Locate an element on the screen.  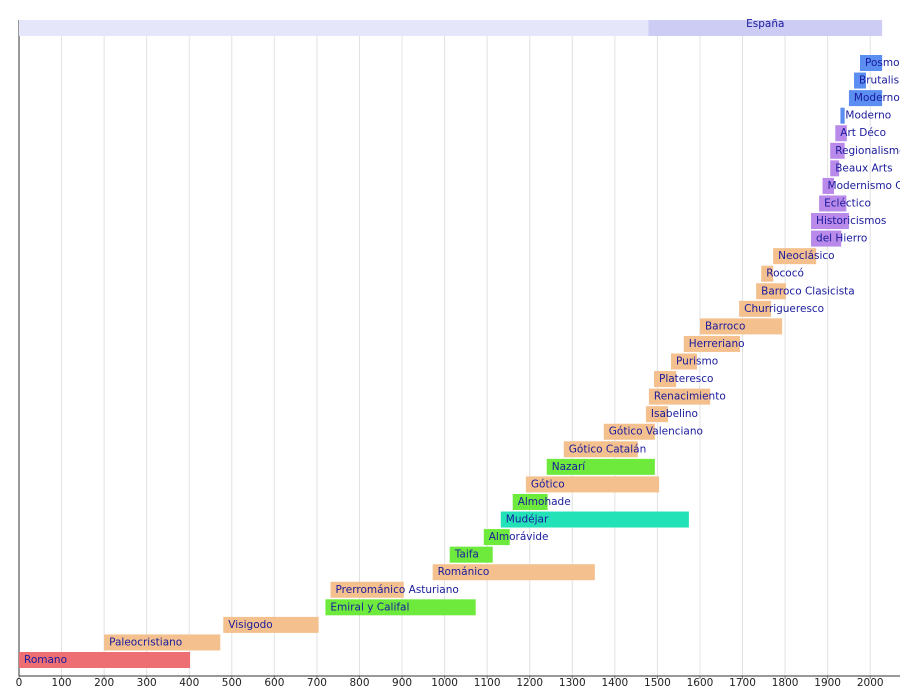
bar-label: Mudéjar is located at coordinates (527, 520).